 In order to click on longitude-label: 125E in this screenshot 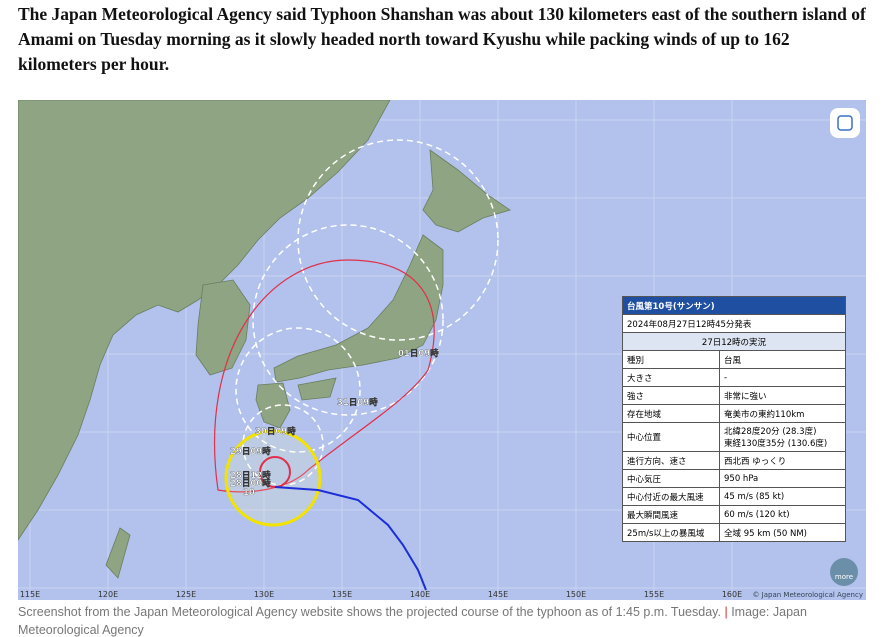, I will do `click(186, 594)`.